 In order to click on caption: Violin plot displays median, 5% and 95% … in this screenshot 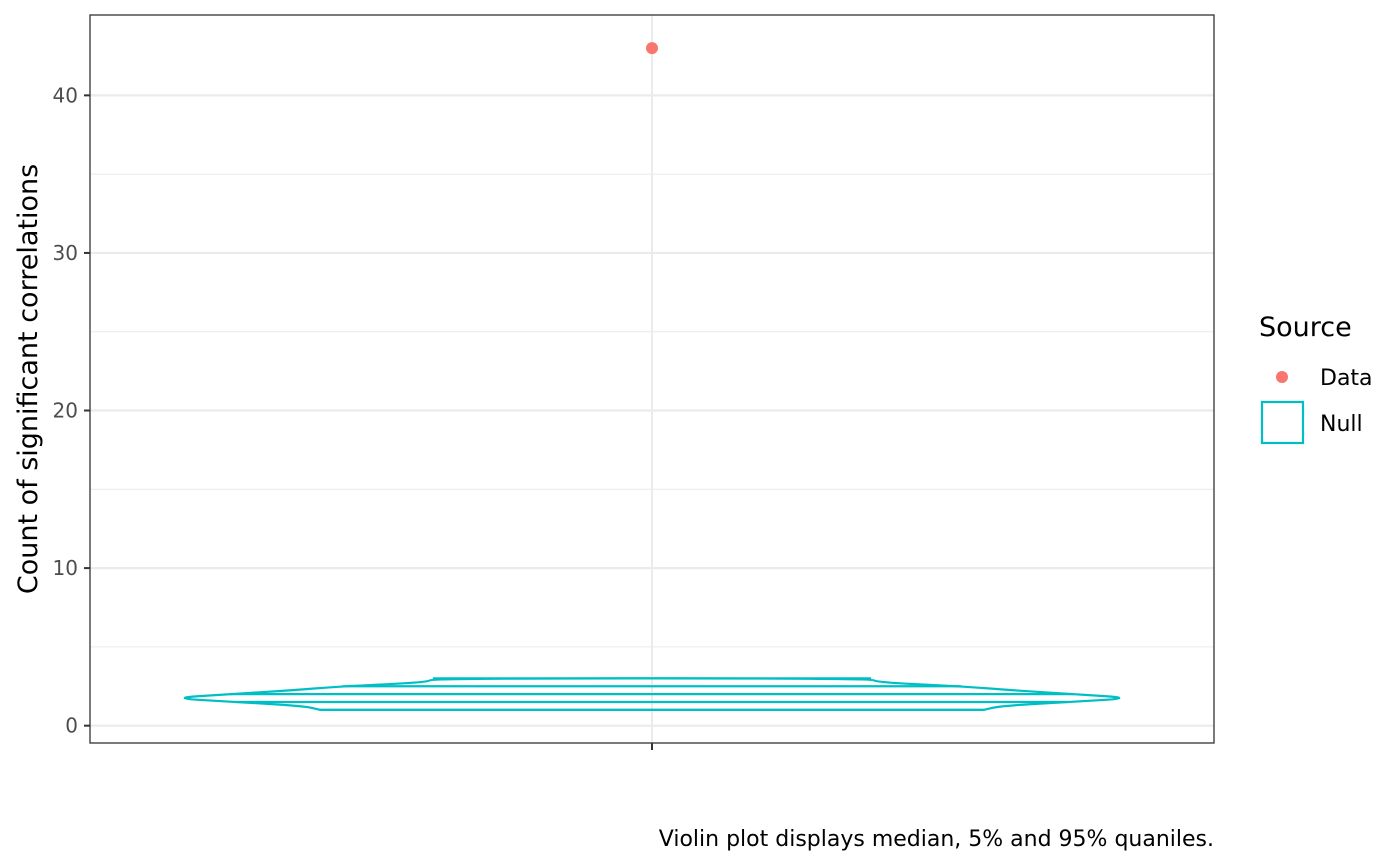, I will do `click(936, 839)`.